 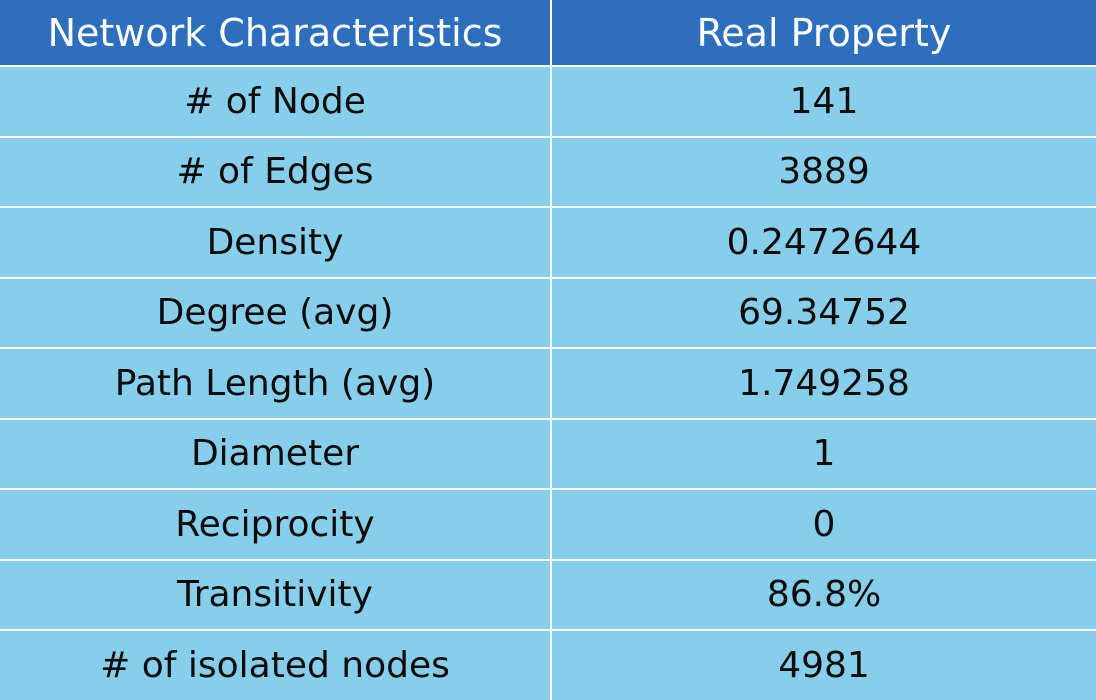 What do you see at coordinates (823, 453) in the screenshot?
I see `value-cell: 1` at bounding box center [823, 453].